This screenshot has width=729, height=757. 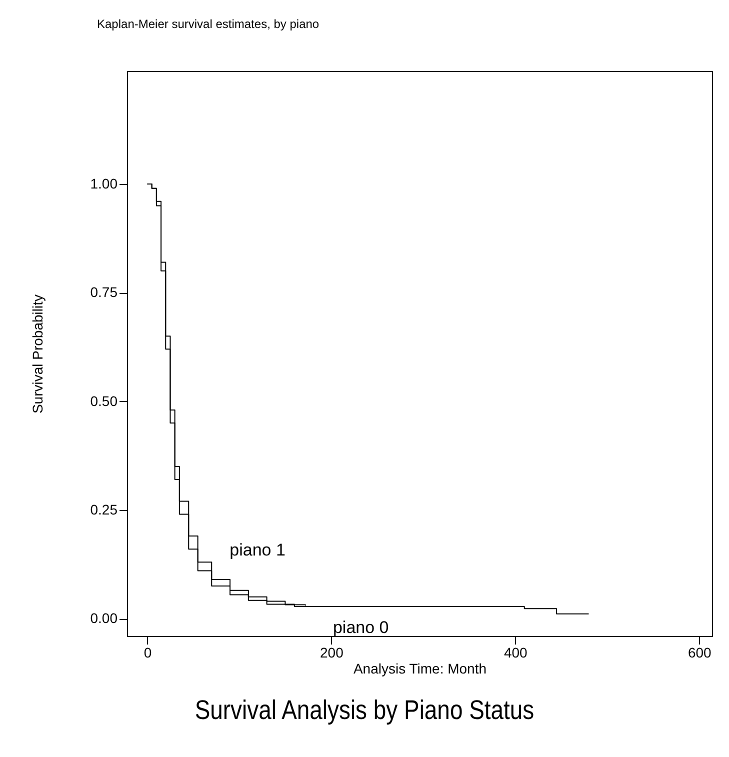 I want to click on y-tick-label: 0.50, so click(x=104, y=400).